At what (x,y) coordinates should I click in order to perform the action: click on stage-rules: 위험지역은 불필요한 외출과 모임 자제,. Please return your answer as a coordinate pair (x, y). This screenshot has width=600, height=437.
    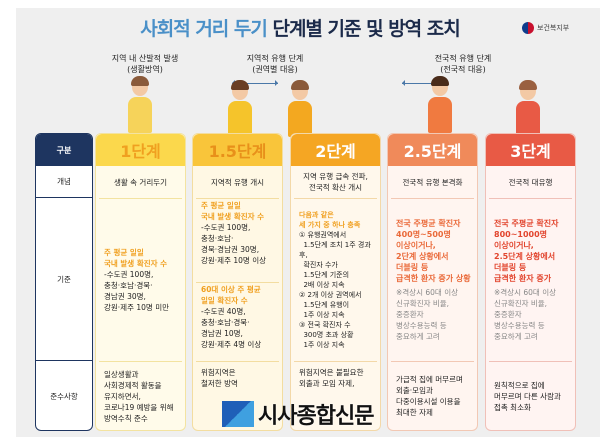
    Looking at the image, I should click on (331, 378).